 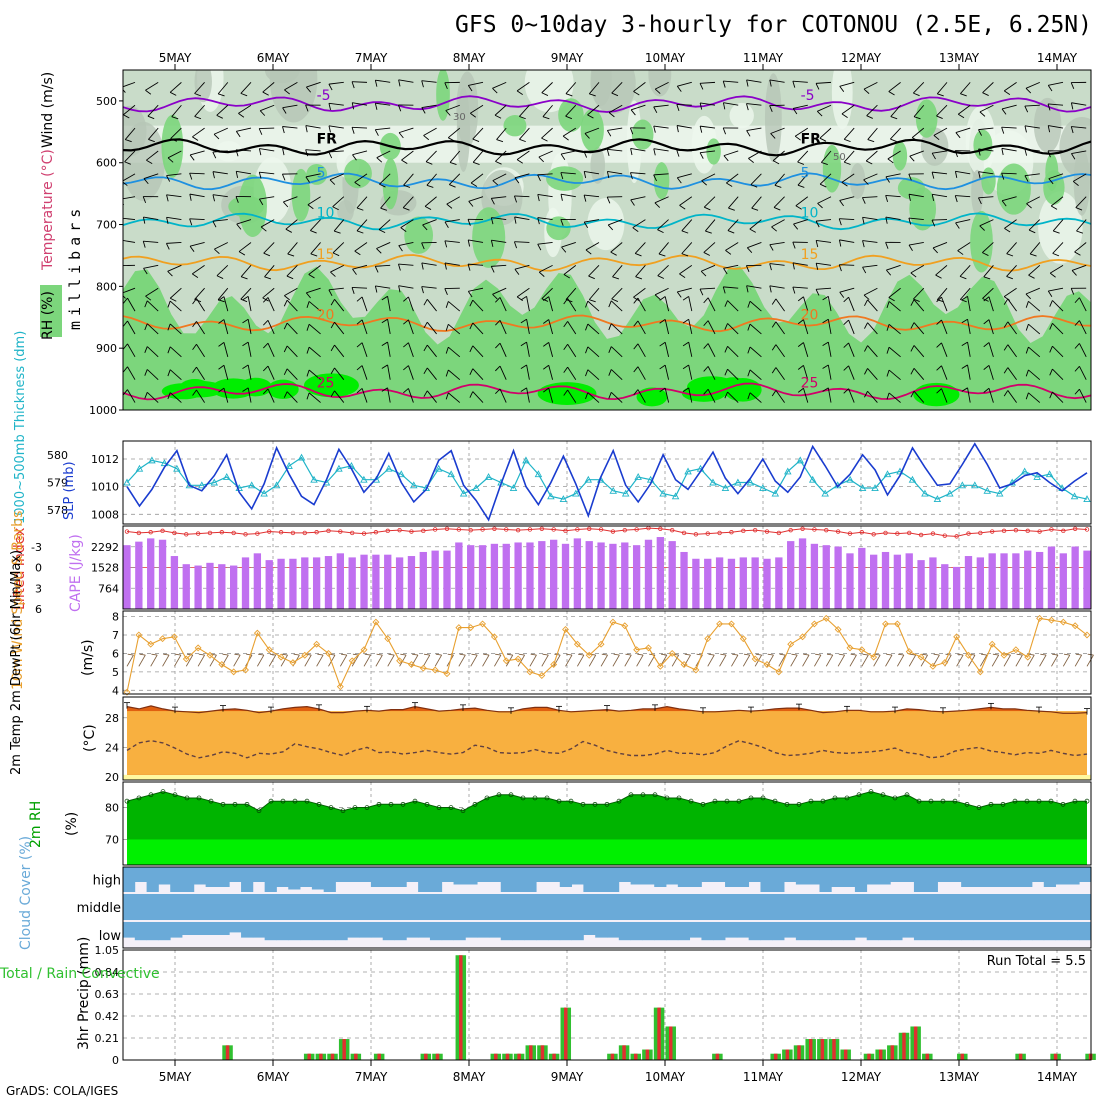 What do you see at coordinates (419, 235) in the screenshot?
I see `rh-moist-cell` at bounding box center [419, 235].